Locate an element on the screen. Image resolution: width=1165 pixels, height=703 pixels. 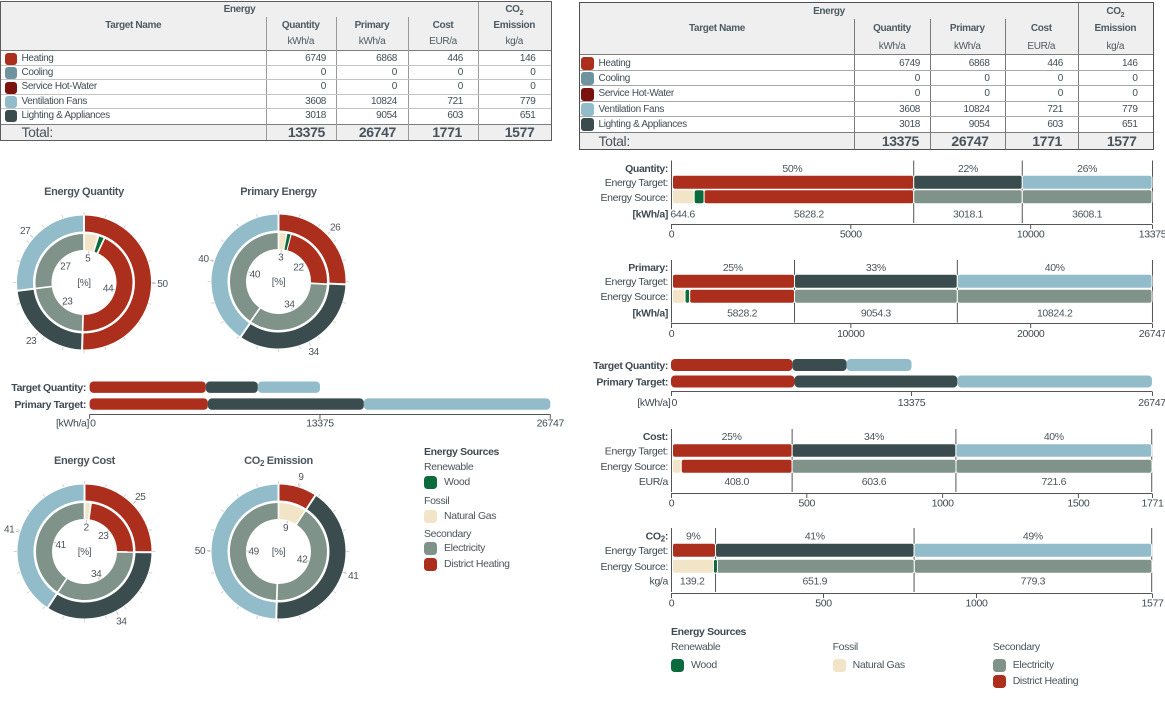
svg-text: 2 is located at coordinates (87, 527).